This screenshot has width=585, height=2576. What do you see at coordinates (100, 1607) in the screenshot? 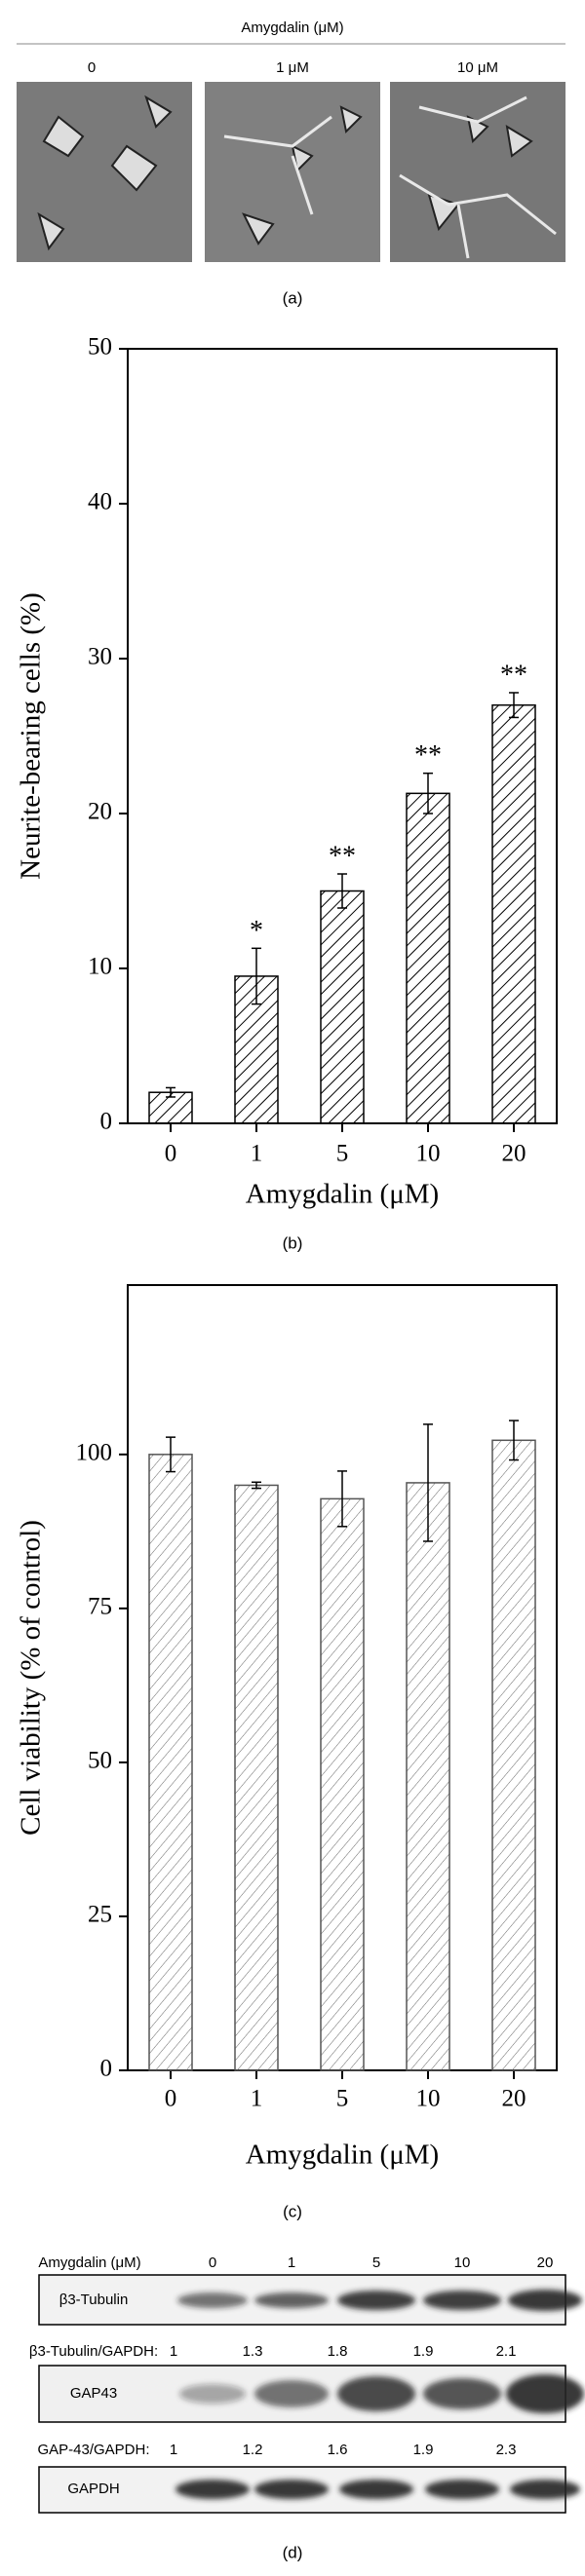
I see `y-tick-label: 75` at bounding box center [100, 1607].